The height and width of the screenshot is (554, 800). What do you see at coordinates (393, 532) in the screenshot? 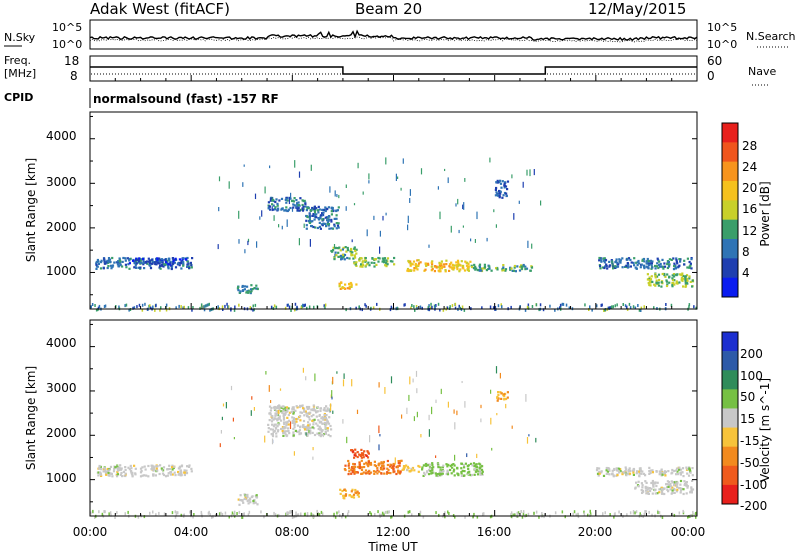
I see `x-tick-3: 12:00` at bounding box center [393, 532].